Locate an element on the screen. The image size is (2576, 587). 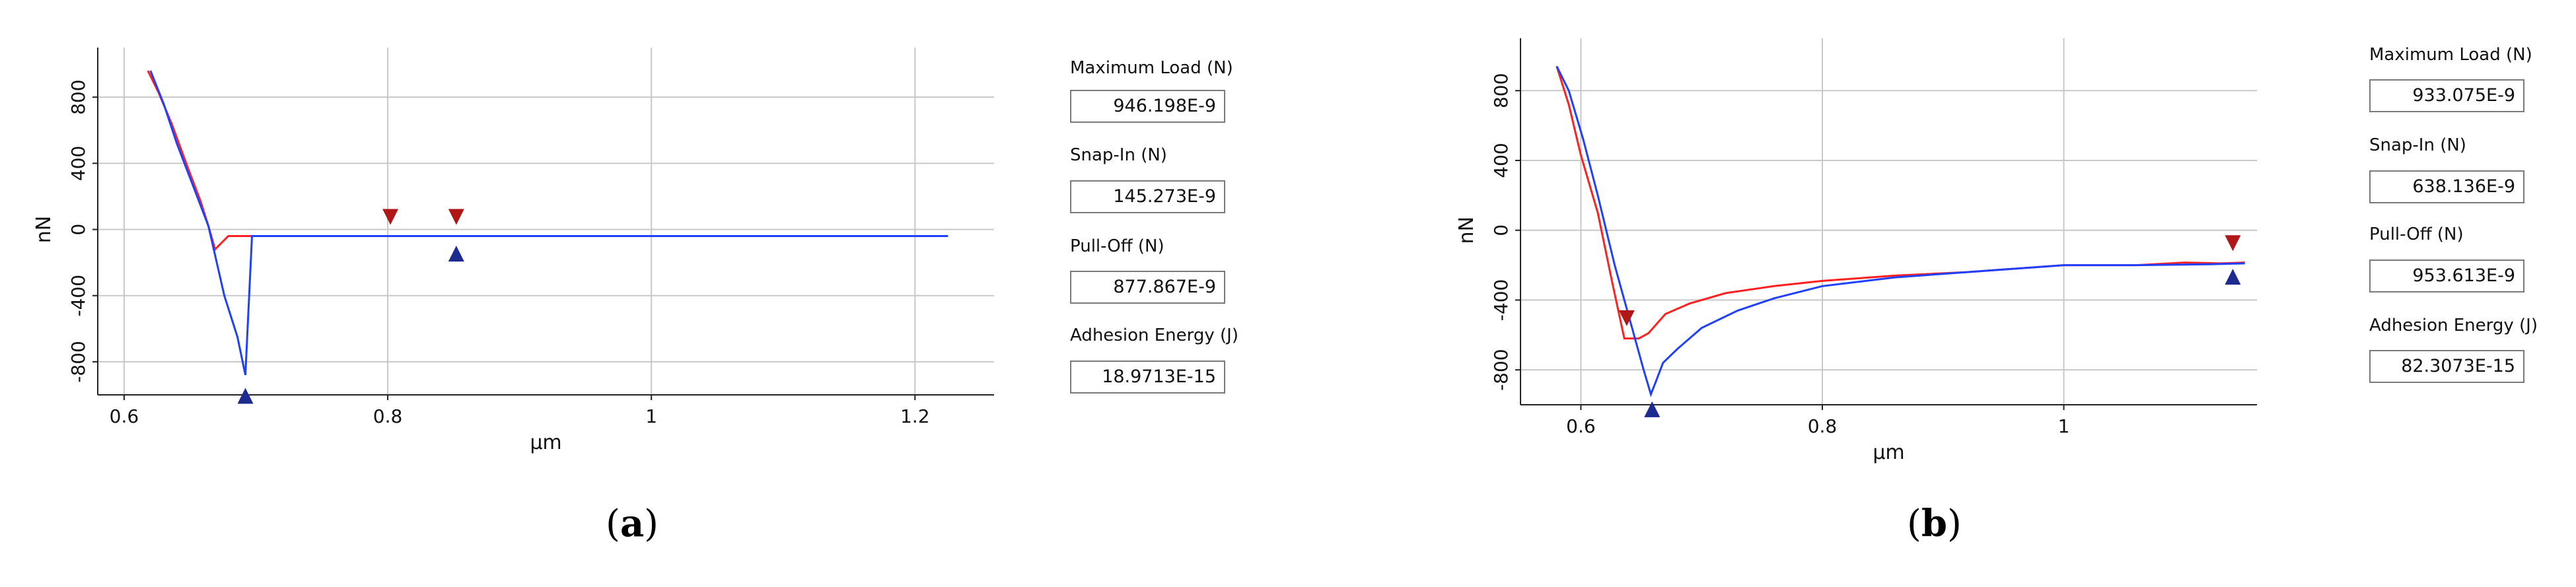
maximum-load-field: 946.198E-9 is located at coordinates (1148, 106).